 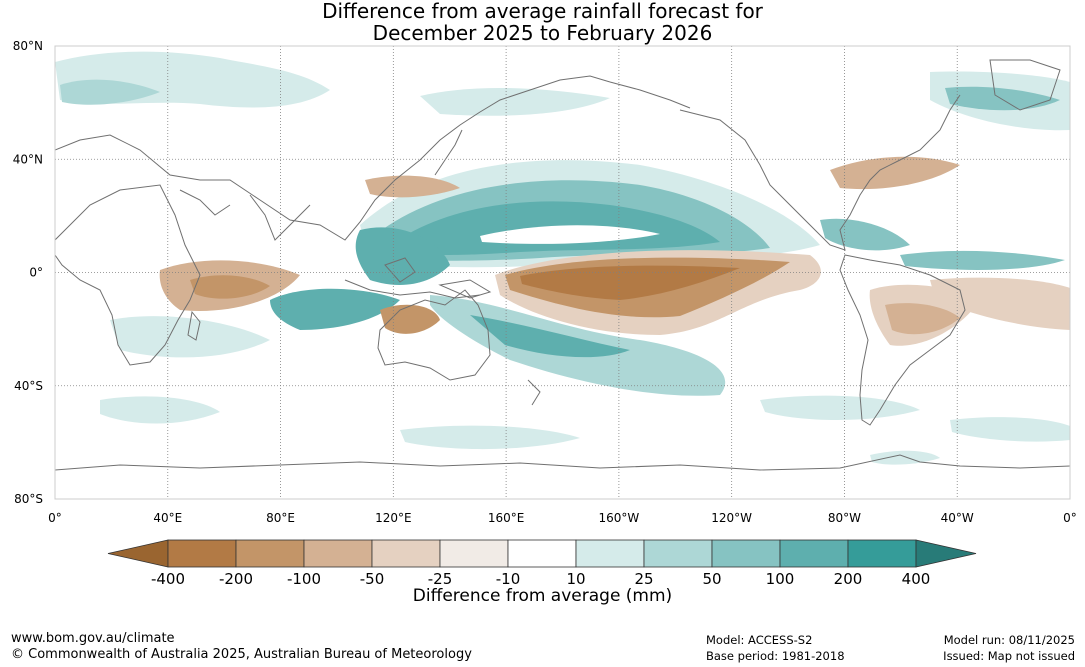 I want to click on anomaly-region-east-asia-dry, so click(x=412, y=186).